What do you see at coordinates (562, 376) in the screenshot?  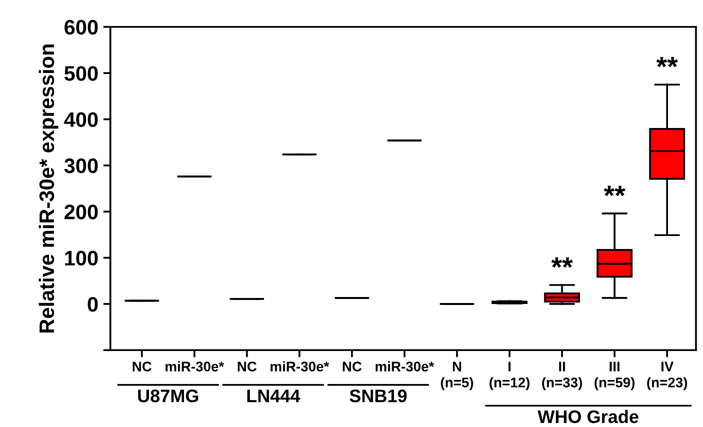 I see `x-tick-label: II (n=33)` at bounding box center [562, 376].